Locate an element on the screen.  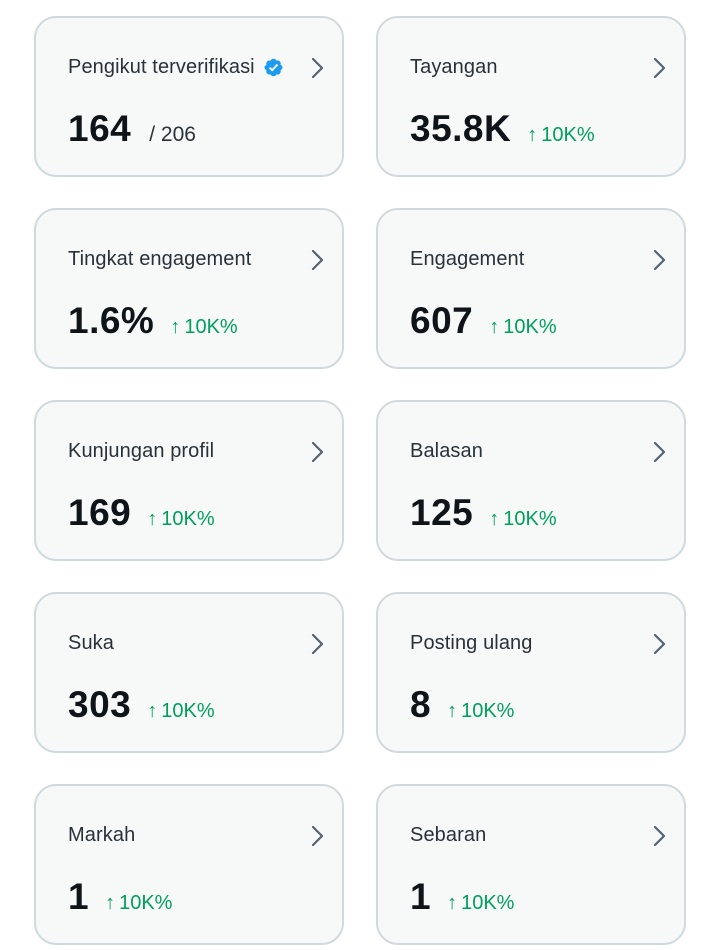
metric-title-row: Tingkat engagement is located at coordinates (159, 259).